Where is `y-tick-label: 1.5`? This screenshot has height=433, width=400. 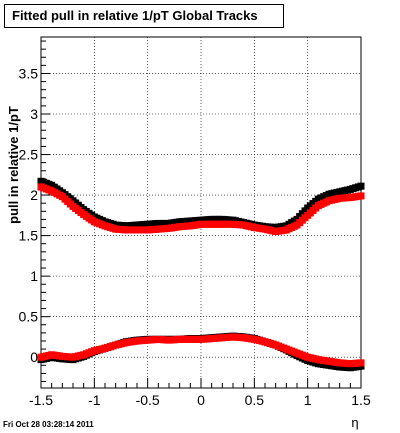 y-tick-label: 1.5 is located at coordinates (29, 236).